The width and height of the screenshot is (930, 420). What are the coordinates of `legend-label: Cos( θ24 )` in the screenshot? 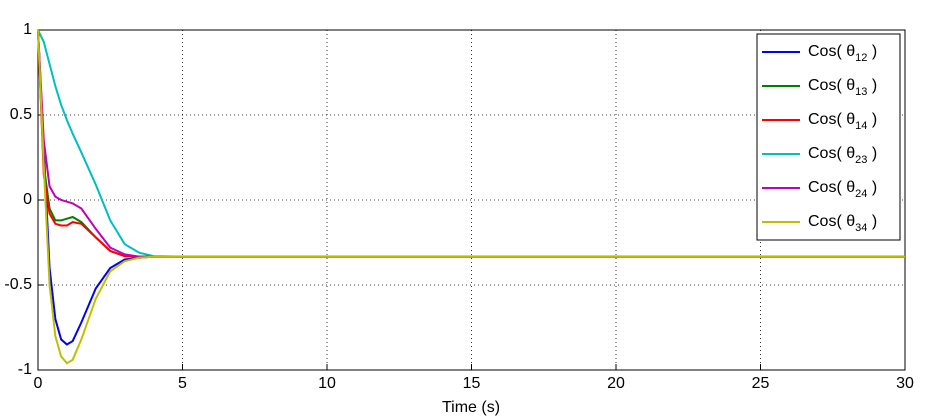 It's located at (842, 189).